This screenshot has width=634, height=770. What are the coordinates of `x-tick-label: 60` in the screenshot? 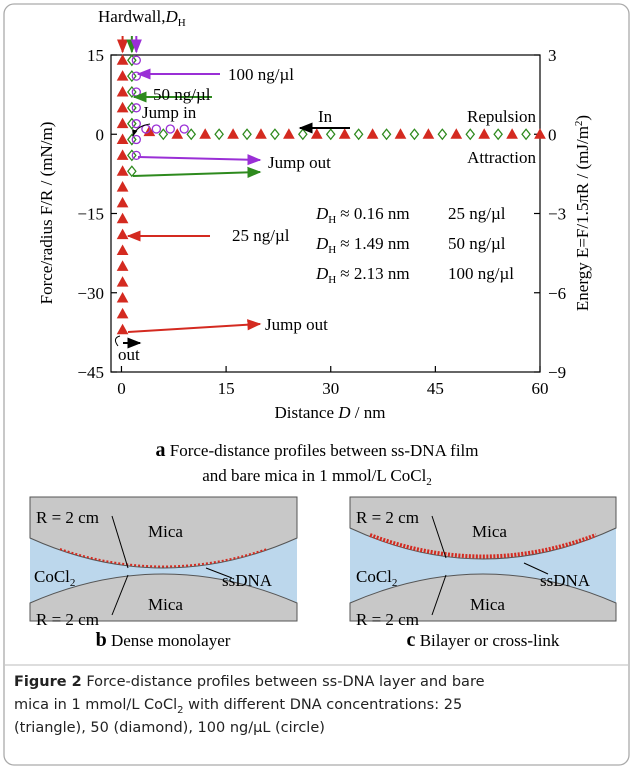 It's located at (540, 388).